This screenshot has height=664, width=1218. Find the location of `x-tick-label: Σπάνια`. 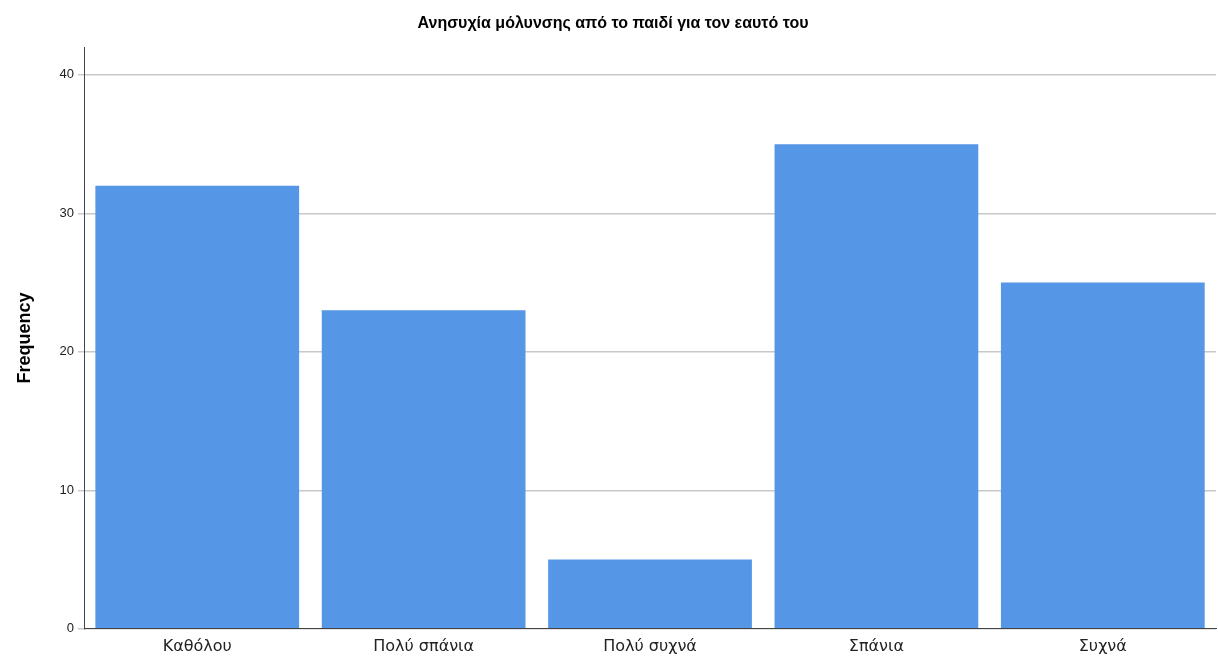

x-tick-label: Σπάνια is located at coordinates (876, 645).